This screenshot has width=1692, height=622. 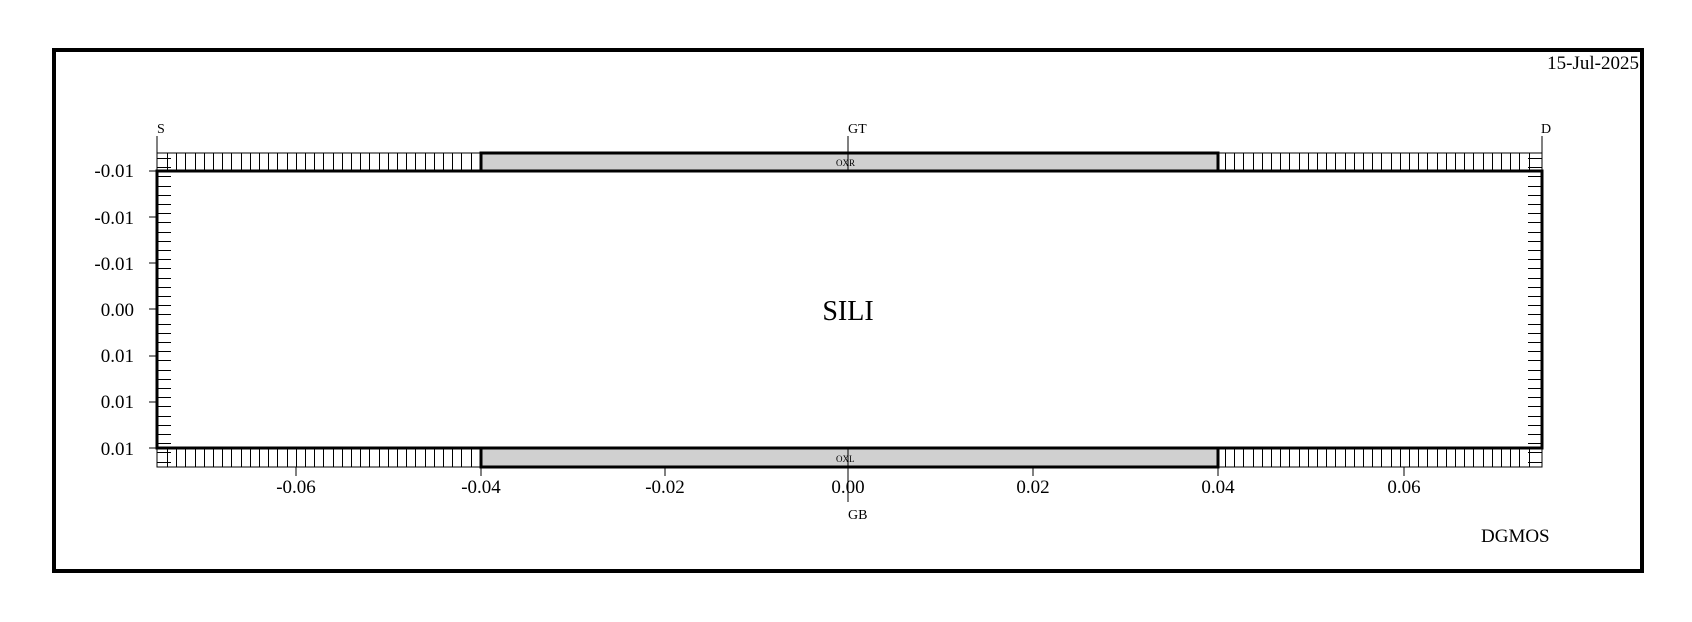 I want to click on x-tick-label: -0.02, so click(x=665, y=487).